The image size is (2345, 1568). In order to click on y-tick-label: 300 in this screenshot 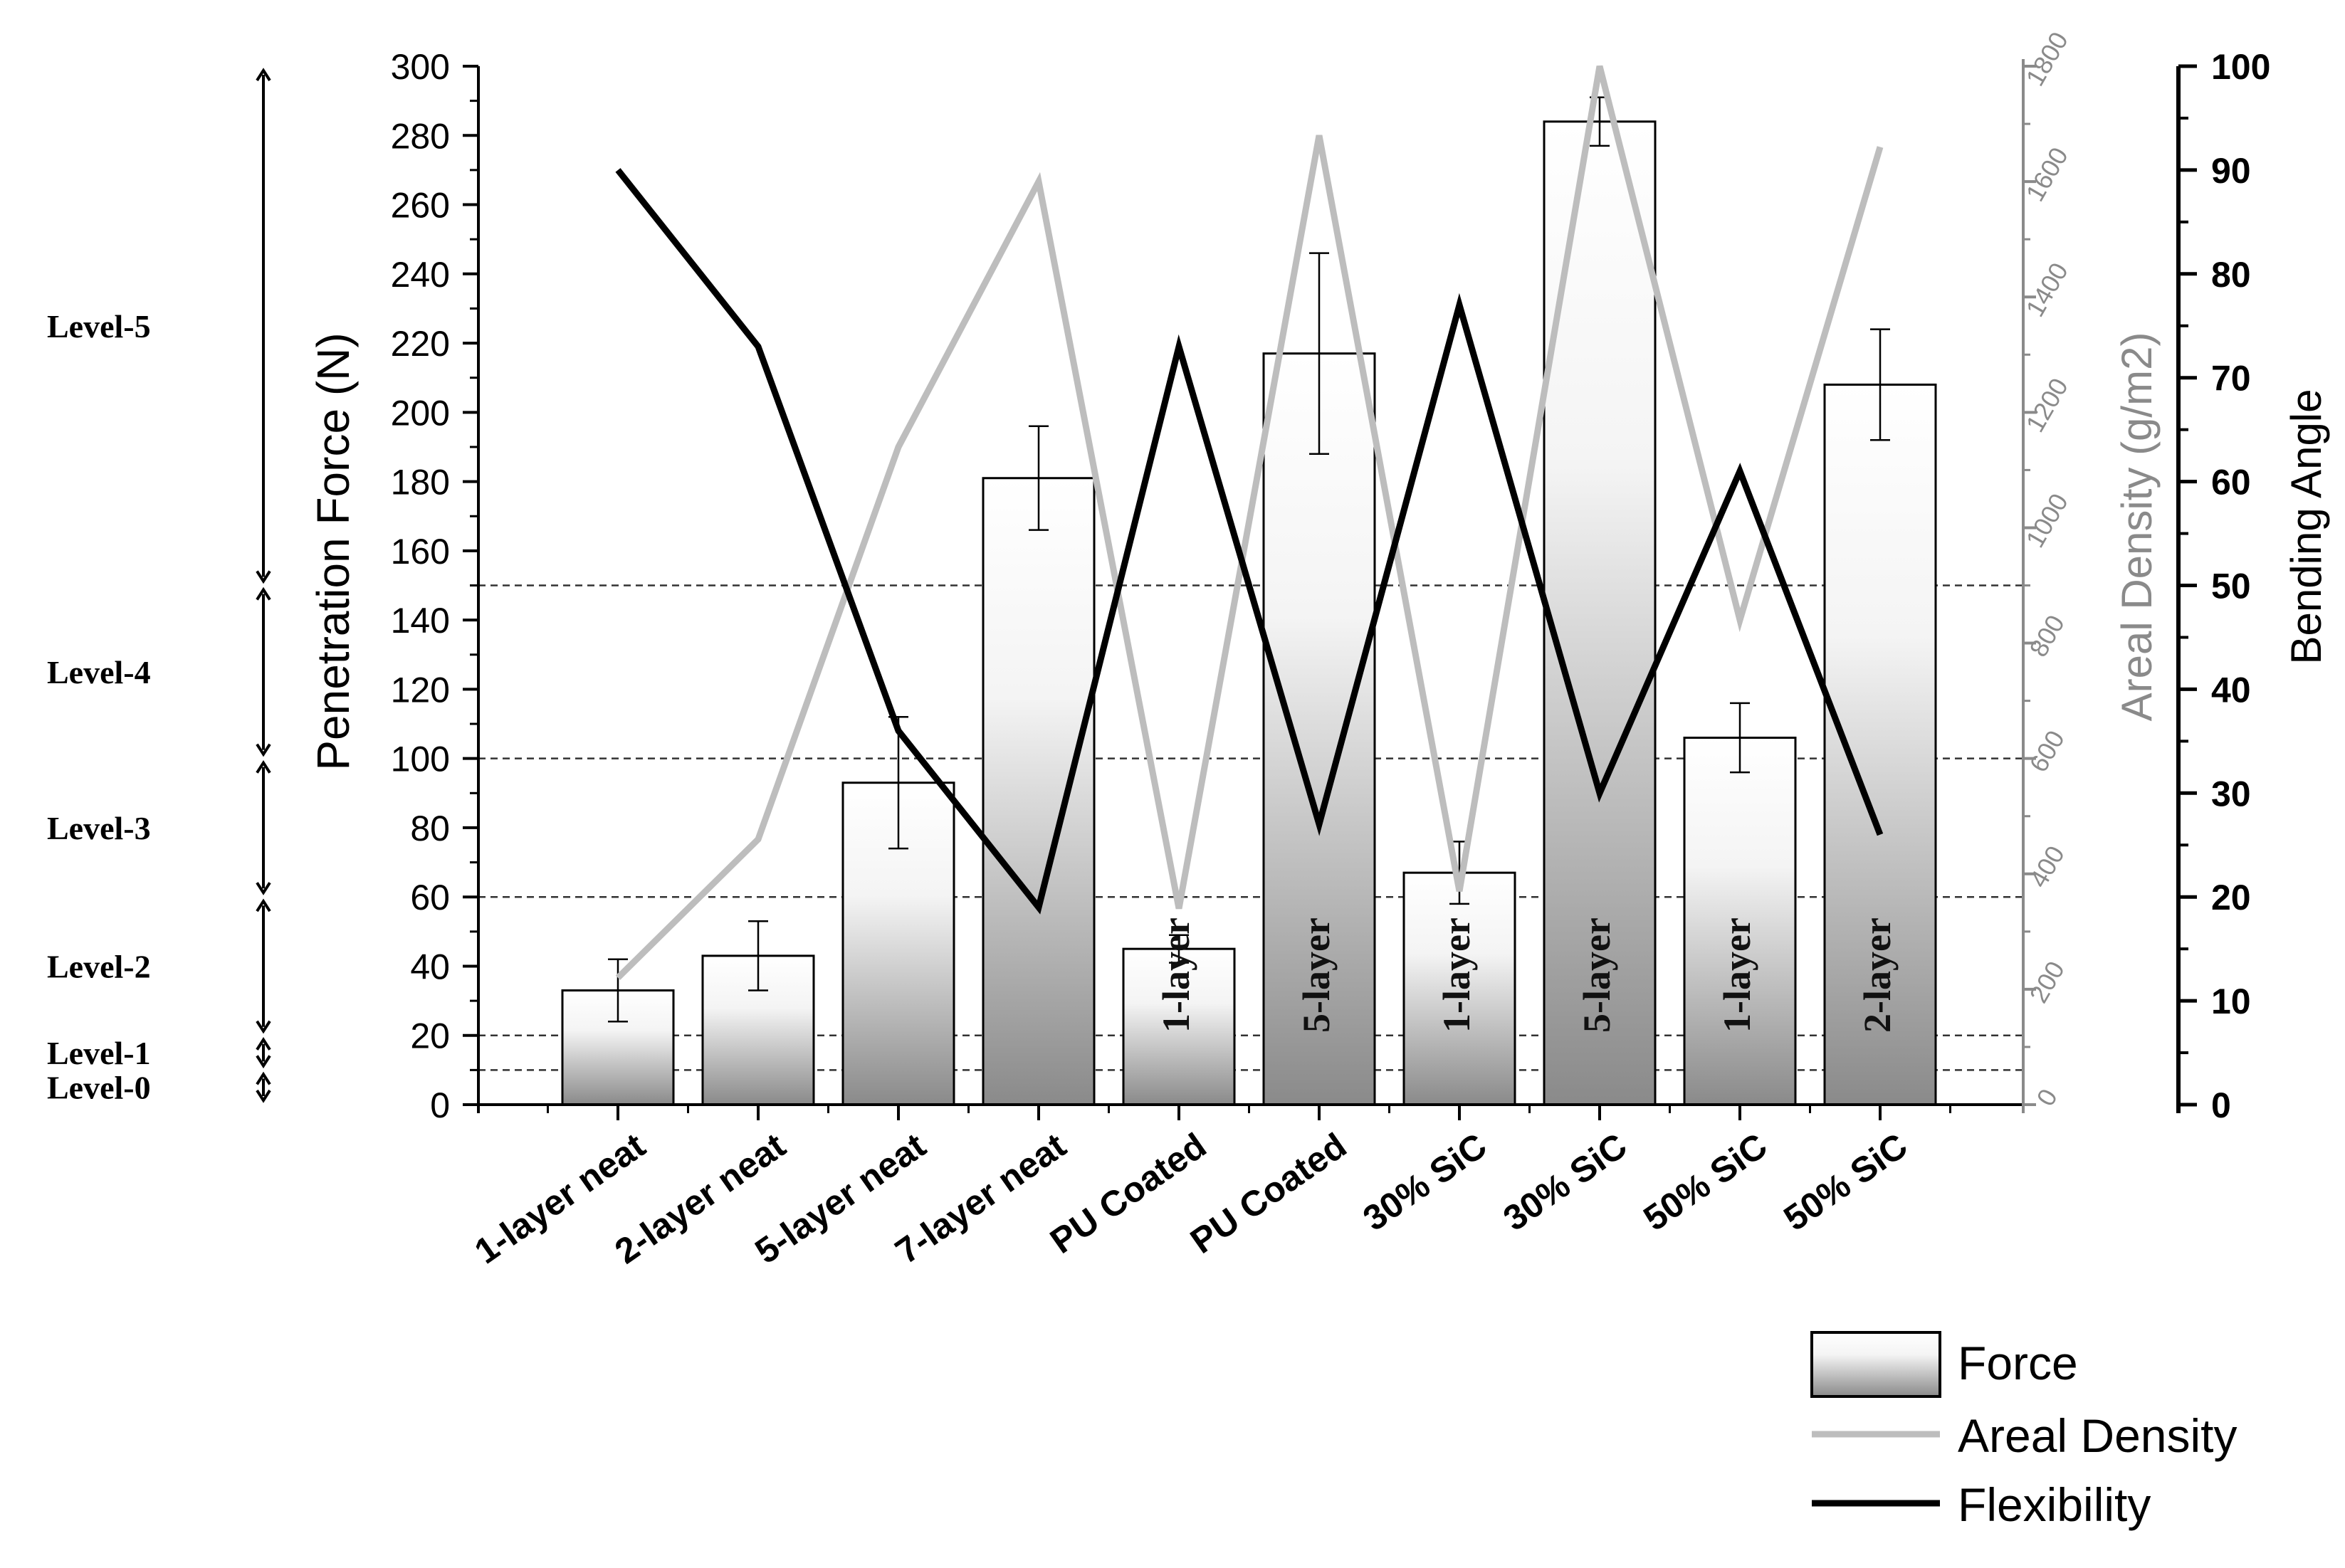, I will do `click(420, 67)`.